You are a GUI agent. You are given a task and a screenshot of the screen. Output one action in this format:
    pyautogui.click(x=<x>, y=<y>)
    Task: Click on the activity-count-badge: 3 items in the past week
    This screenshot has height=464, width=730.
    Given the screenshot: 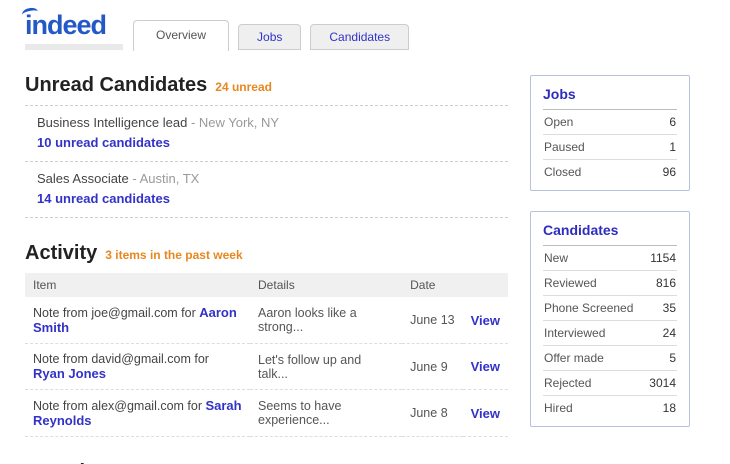 What is the action you would take?
    pyautogui.click(x=174, y=255)
    